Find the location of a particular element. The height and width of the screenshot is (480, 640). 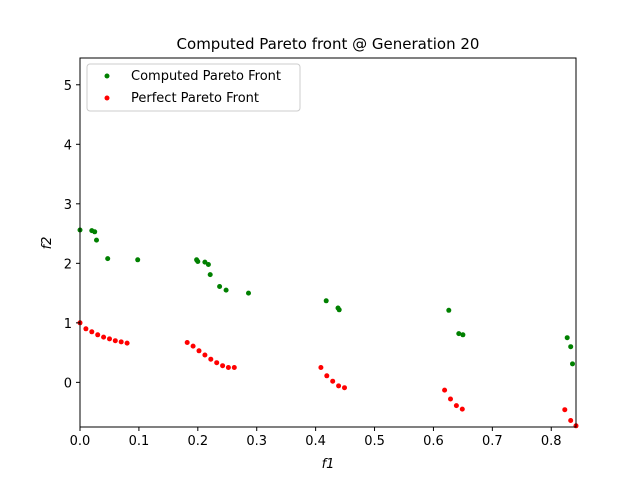

y-tick-label-1: 1 is located at coordinates (68, 324).